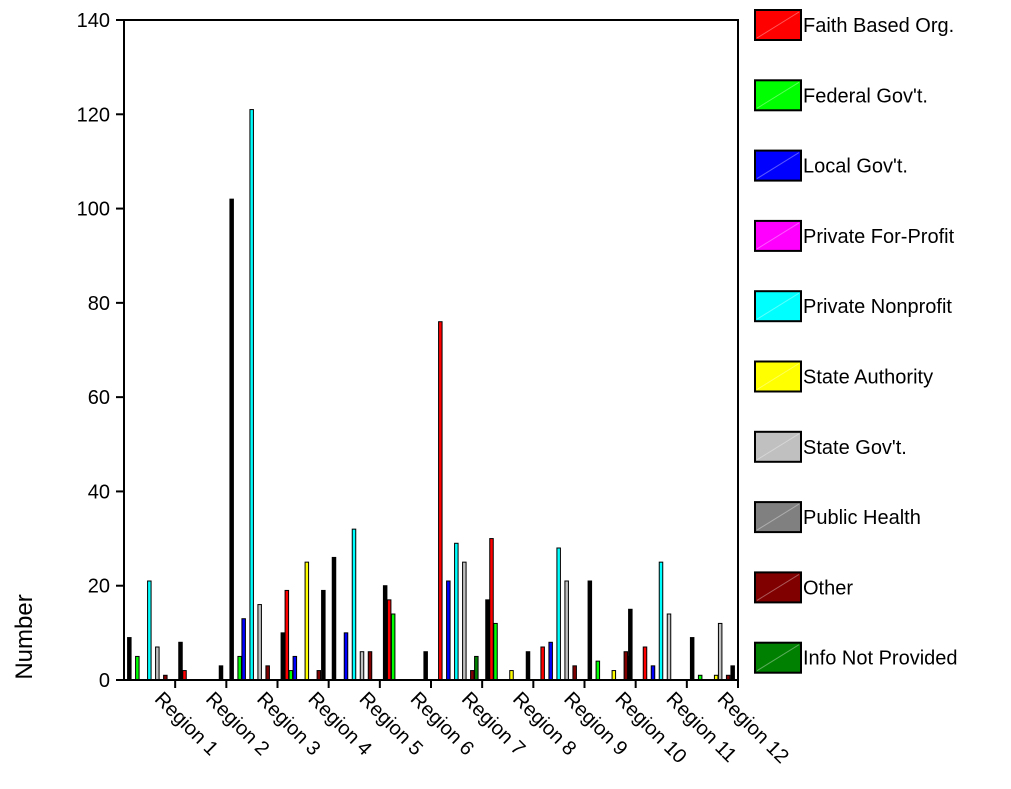 This screenshot has height=789, width=1011. What do you see at coordinates (93, 21) in the screenshot?
I see `y-tick-label: 140` at bounding box center [93, 21].